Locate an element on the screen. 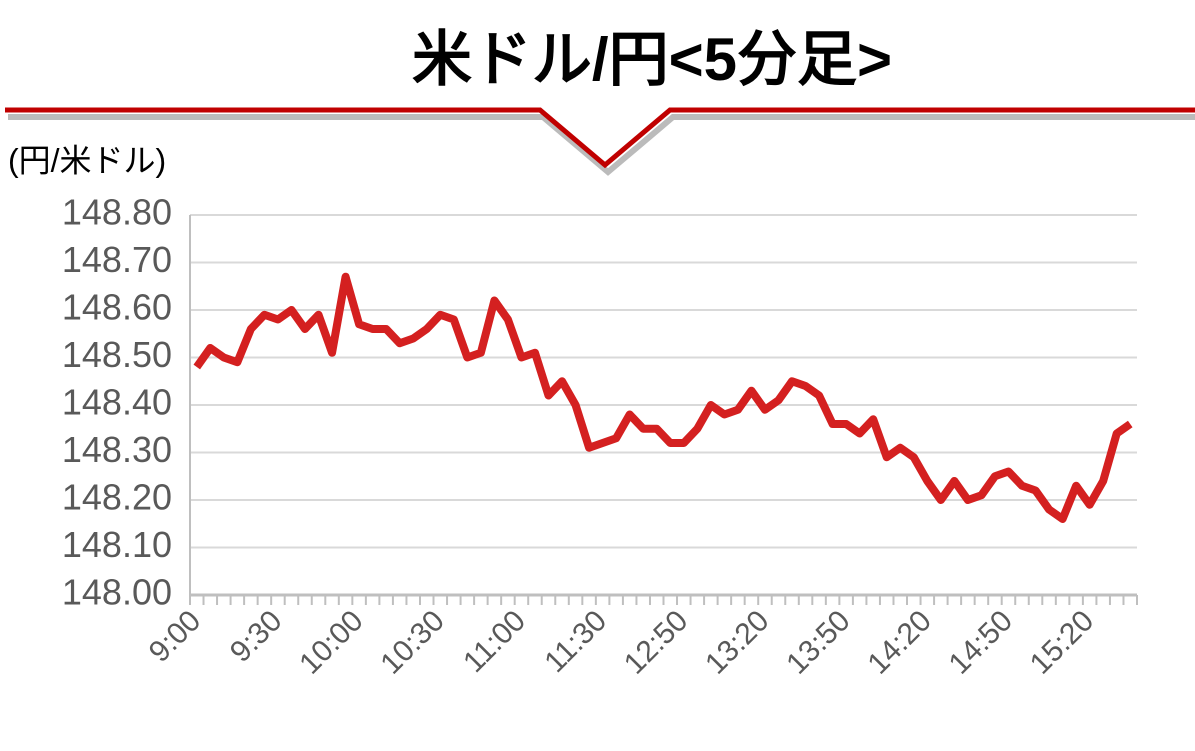  y-tick-label: 148.70 is located at coordinates (117, 259).